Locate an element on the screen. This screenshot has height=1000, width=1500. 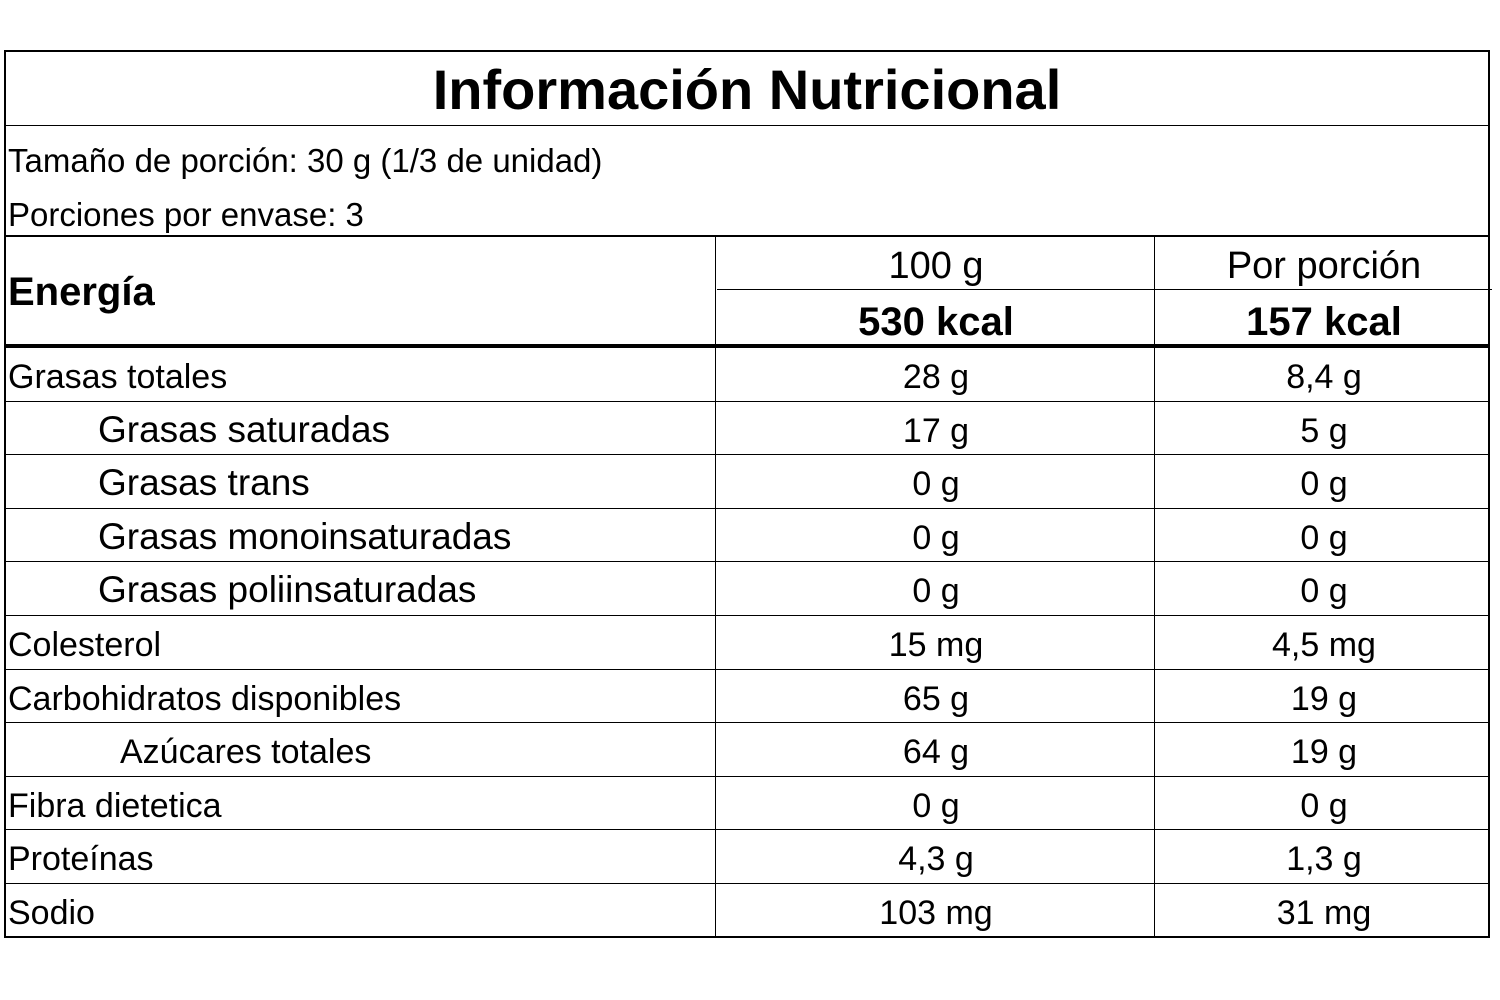
nutrient-value-portion: 5 g is located at coordinates (1324, 430).